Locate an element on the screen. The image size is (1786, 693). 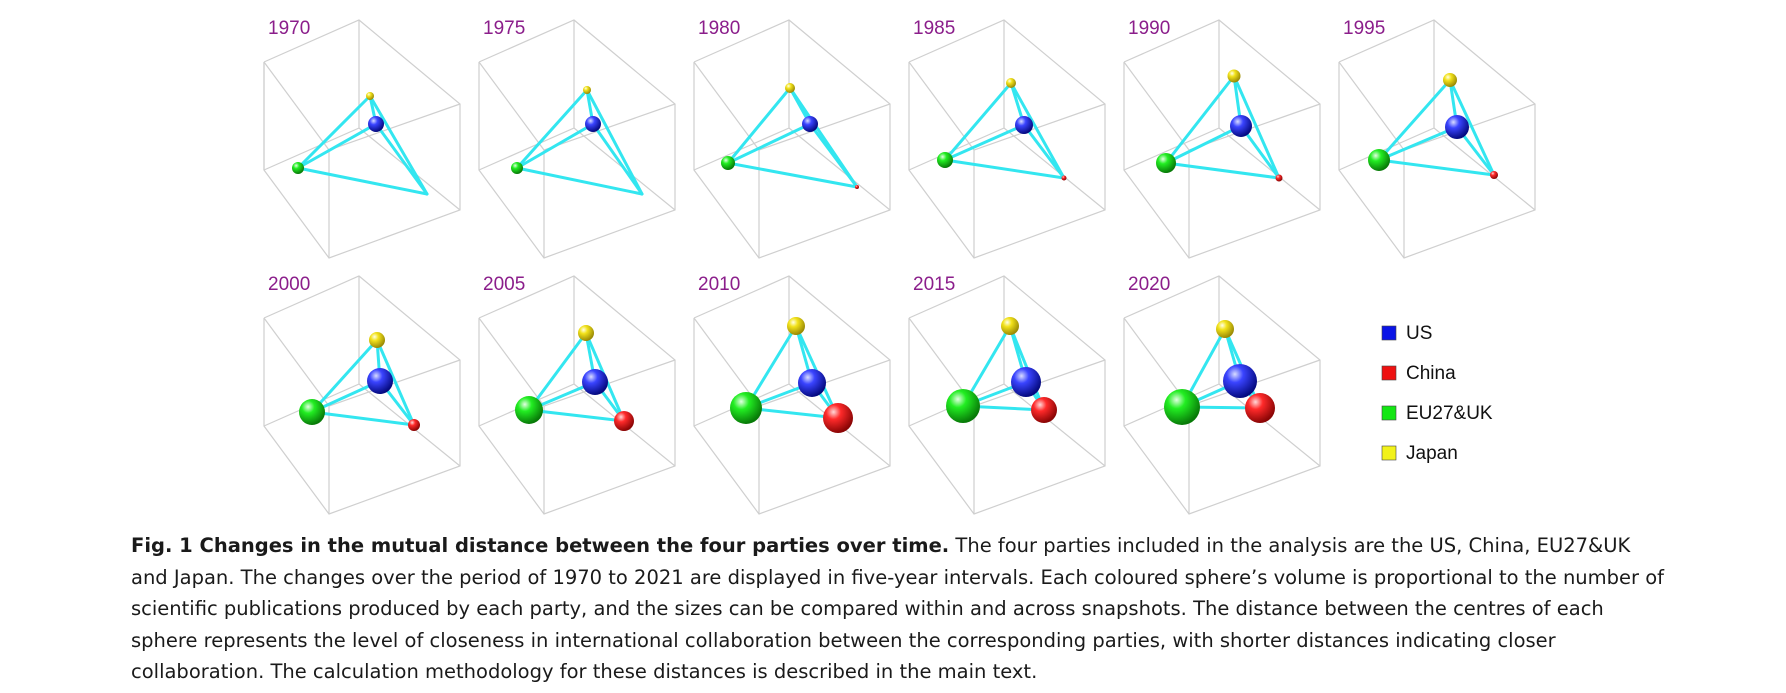
panel-year-label: 2005 is located at coordinates (504, 284).